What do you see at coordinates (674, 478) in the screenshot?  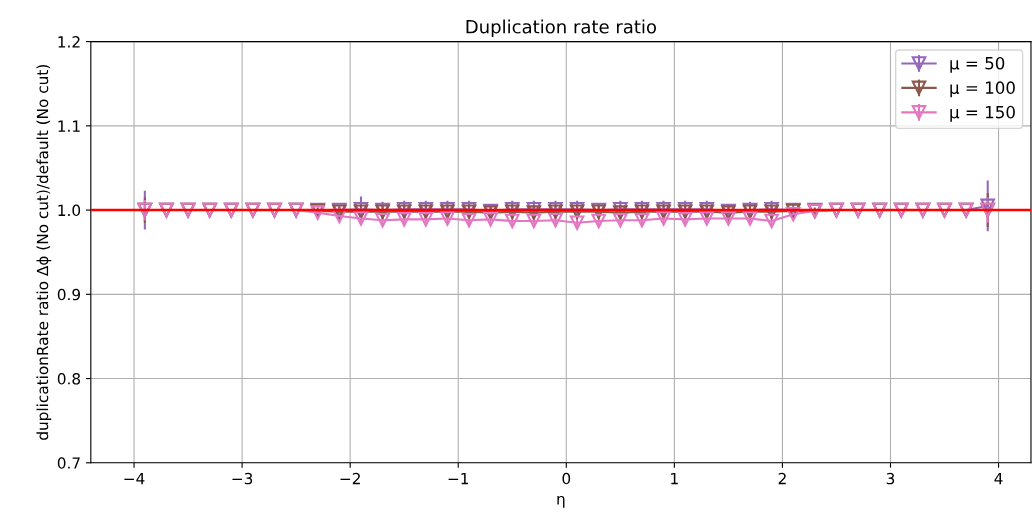 I see `x-tick-label: 1` at bounding box center [674, 478].